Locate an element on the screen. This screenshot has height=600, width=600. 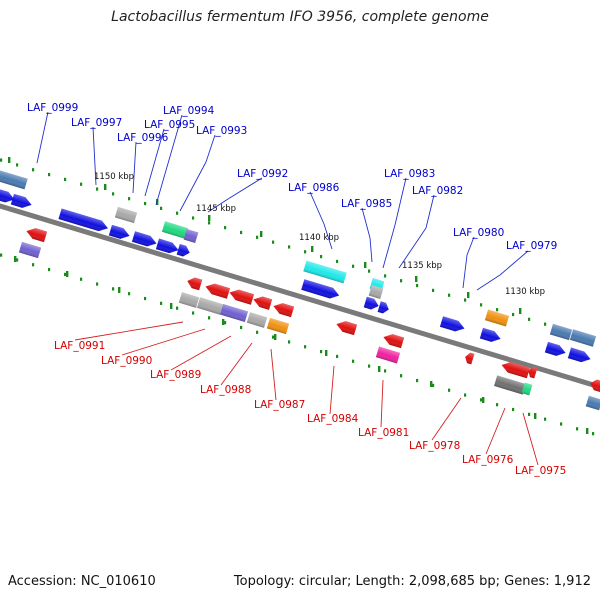
scale-label-1135: 1135 kbp is located at coordinates (422, 266).